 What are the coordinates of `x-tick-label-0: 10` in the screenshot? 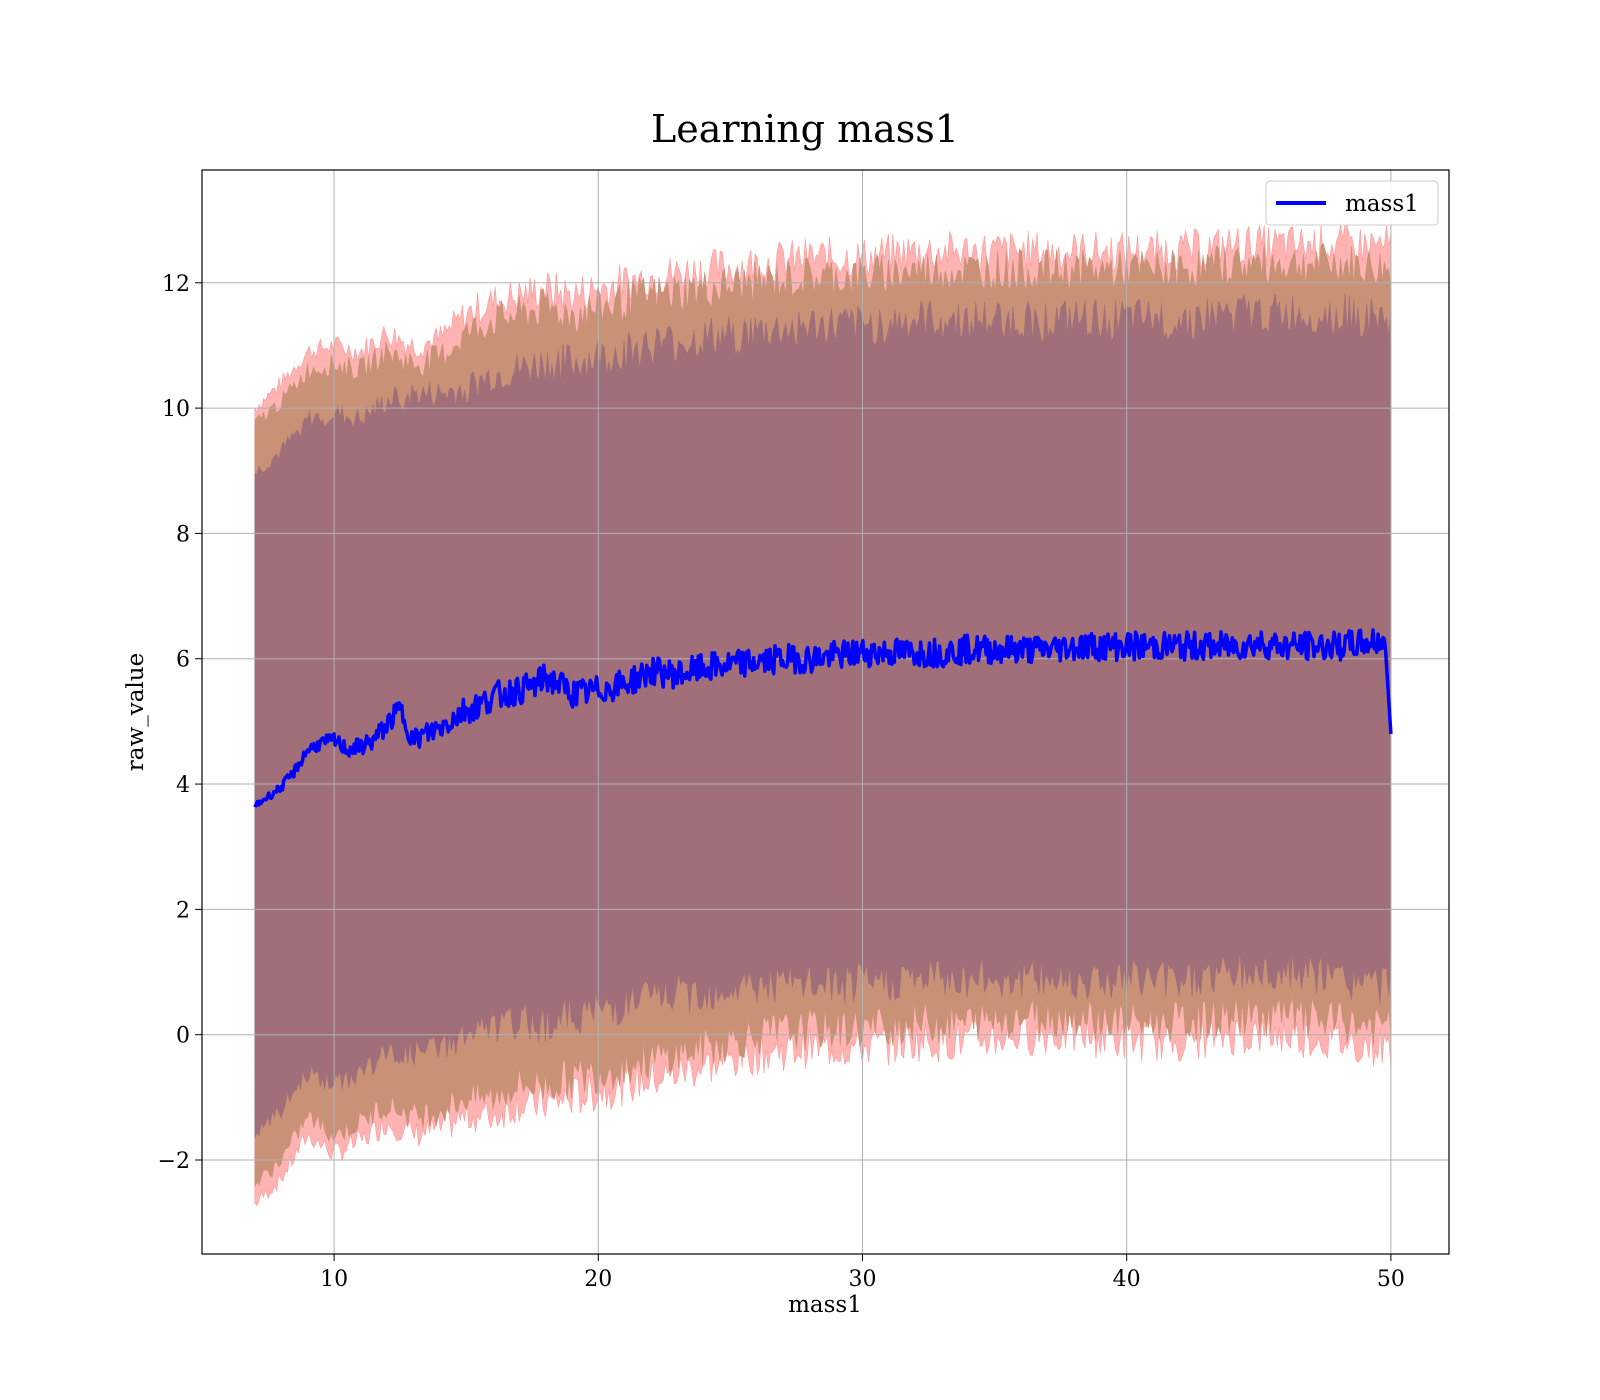 It's located at (334, 1279).